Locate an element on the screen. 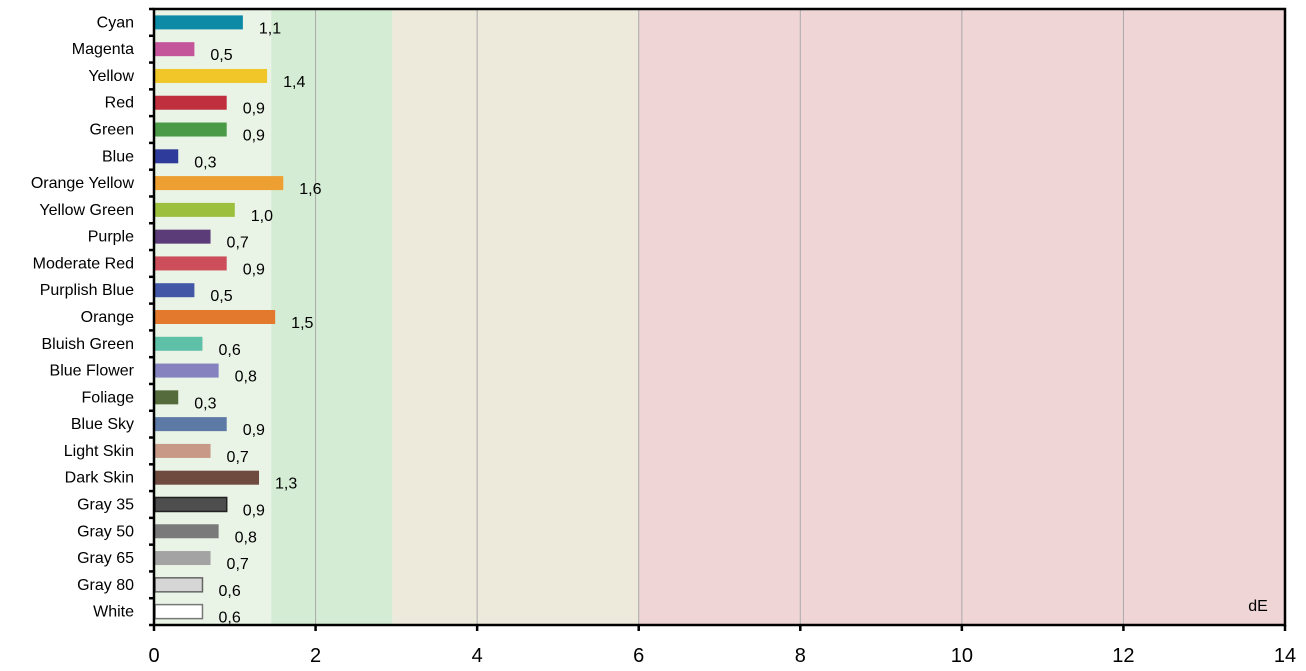 The height and width of the screenshot is (671, 1306). category-label: Gray 35 is located at coordinates (105, 504).